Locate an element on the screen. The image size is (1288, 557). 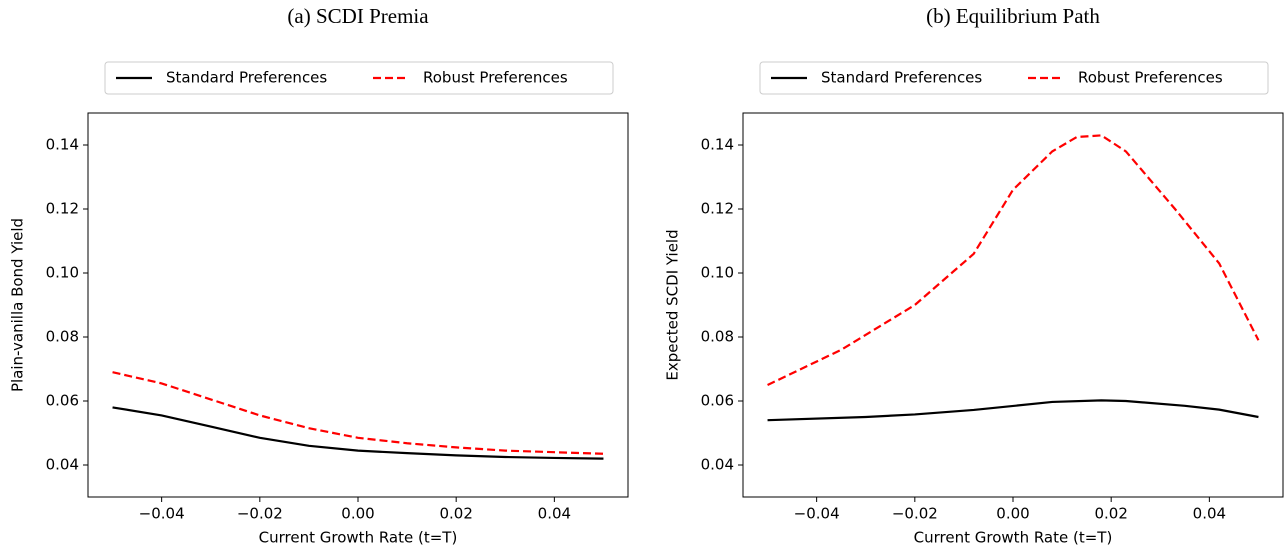
y-axis-label: Expected SCDI Yield is located at coordinates (673, 304).